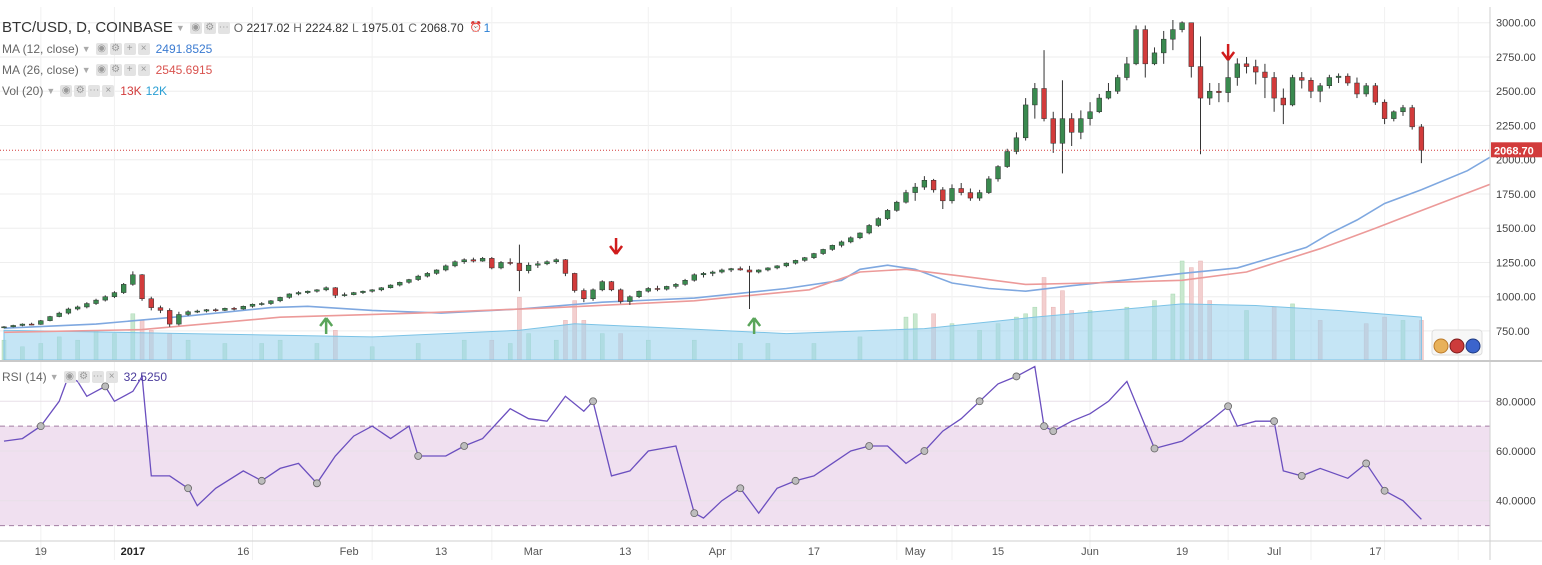  Describe the element at coordinates (349, 552) in the screenshot. I see `time-axis-label: Feb` at that location.